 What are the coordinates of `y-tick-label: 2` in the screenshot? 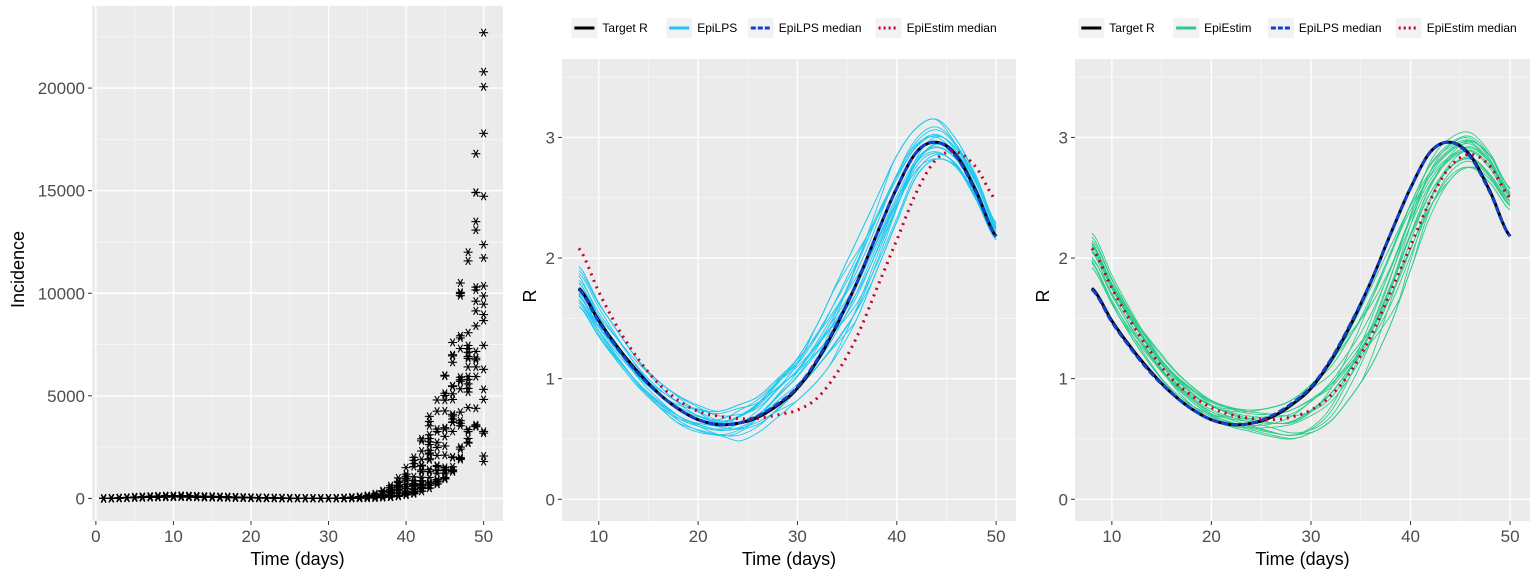 It's located at (550, 258).